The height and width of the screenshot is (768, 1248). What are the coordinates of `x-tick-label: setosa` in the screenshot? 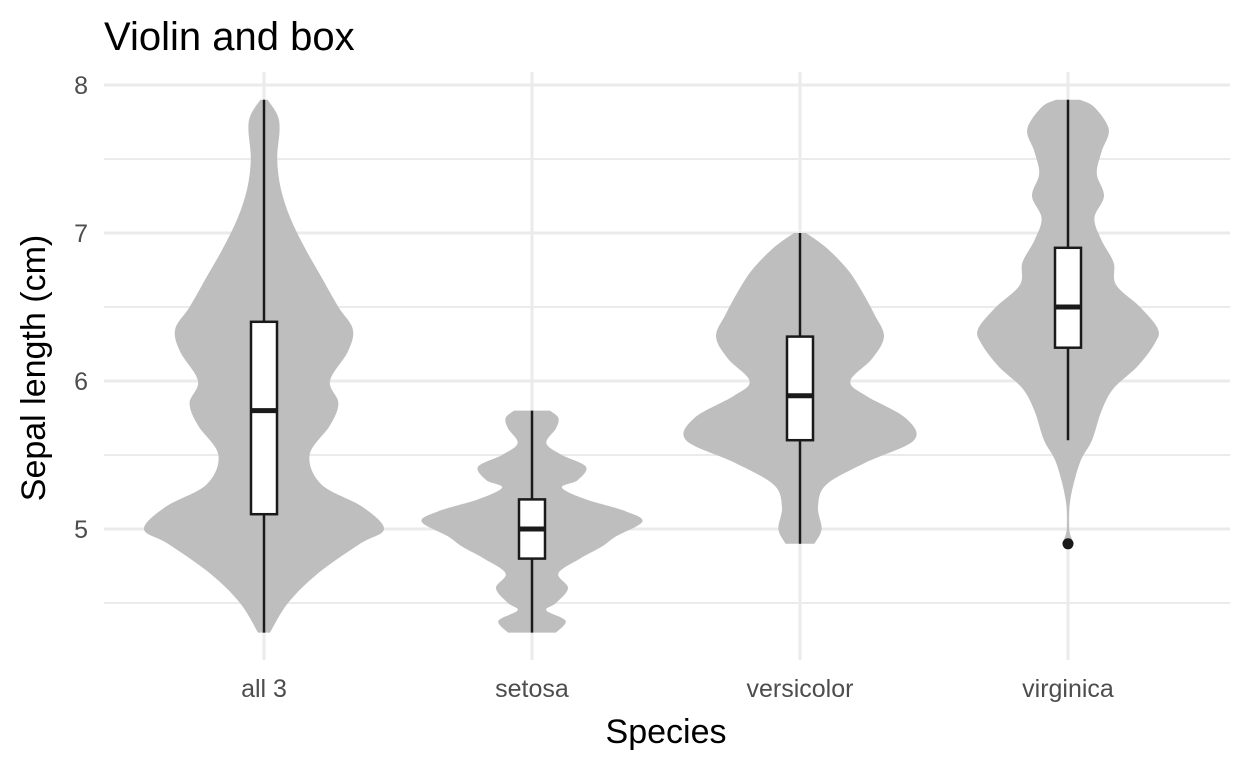 It's located at (532, 689).